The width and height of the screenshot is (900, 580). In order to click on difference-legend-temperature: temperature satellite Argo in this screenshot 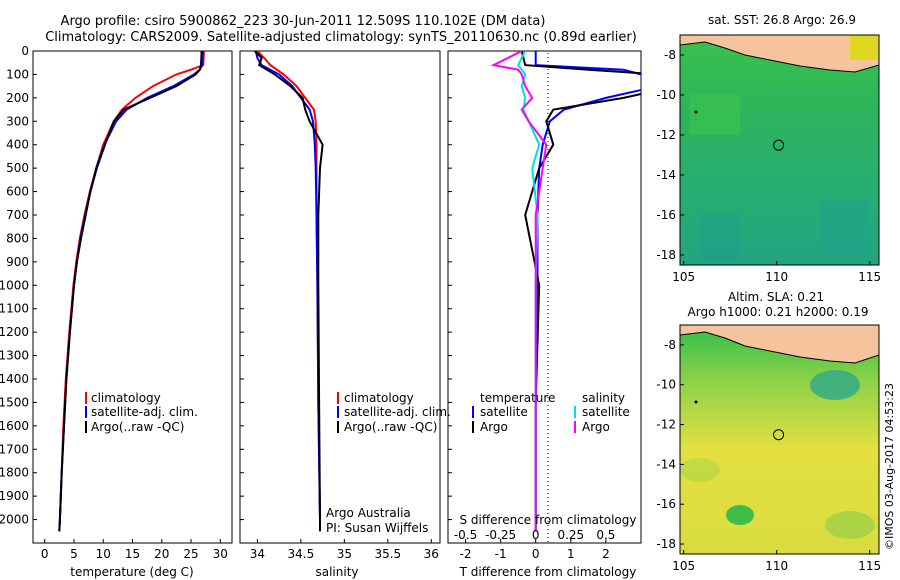, I will do `click(513, 412)`.